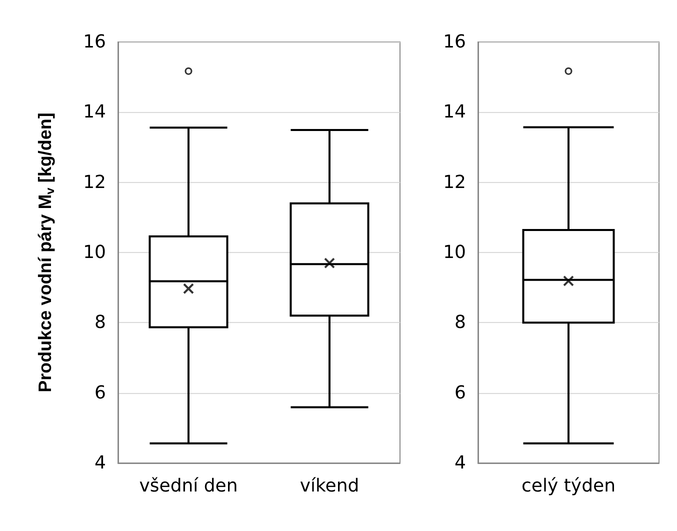 The width and height of the screenshot is (677, 531). Describe the element at coordinates (46, 252) in the screenshot. I see `y-axis-title: Produkce vodní páry Mv [kg/den]` at that location.